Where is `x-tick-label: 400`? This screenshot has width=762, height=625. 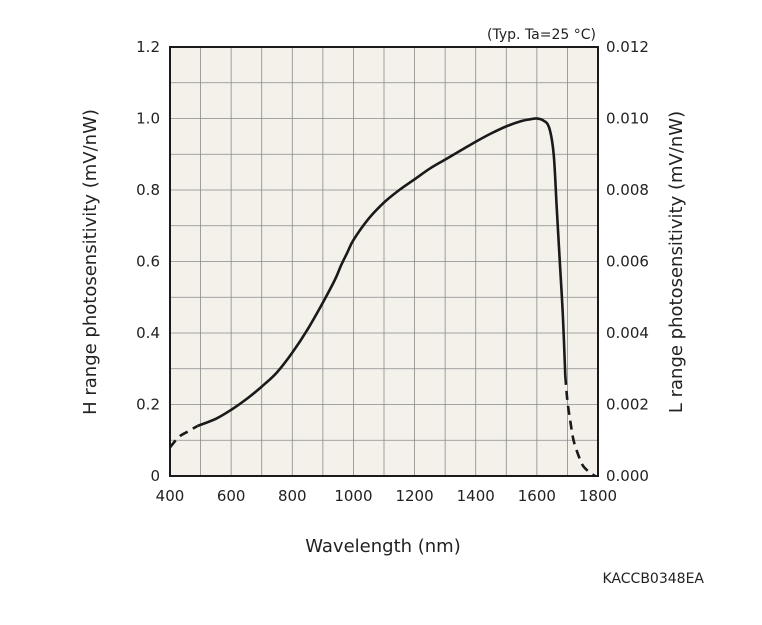
x-tick-label: 400 is located at coordinates (170, 496).